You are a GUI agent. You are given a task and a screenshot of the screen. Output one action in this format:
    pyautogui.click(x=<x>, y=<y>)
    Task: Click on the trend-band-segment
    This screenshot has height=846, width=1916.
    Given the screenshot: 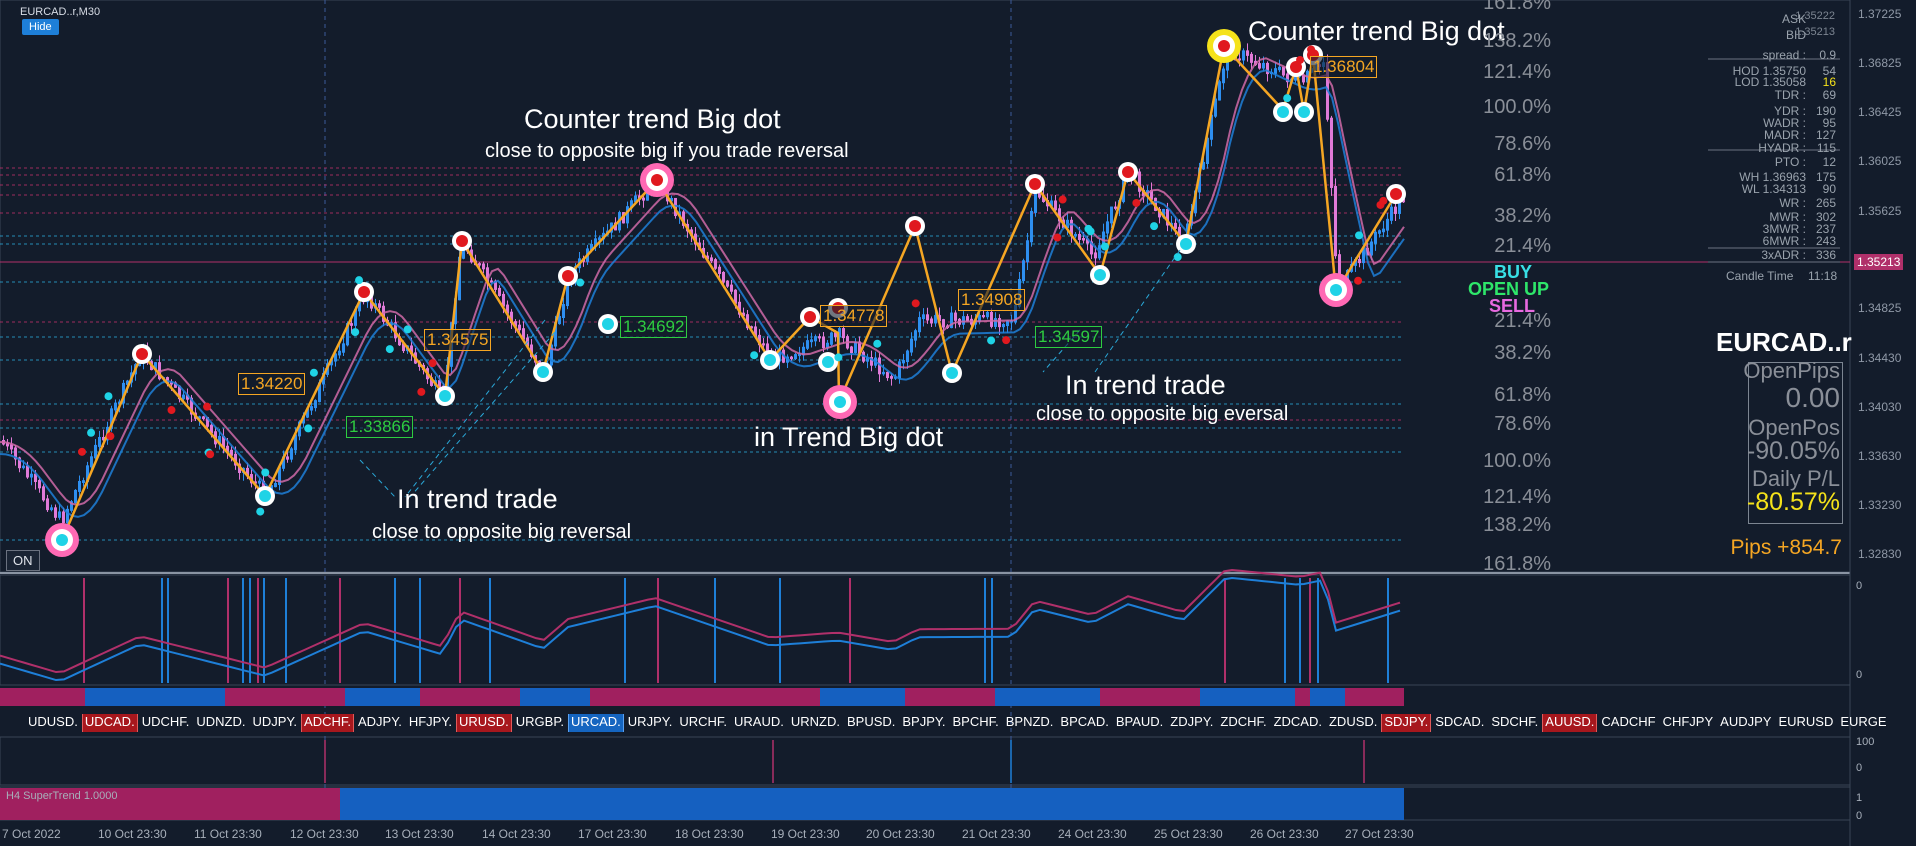 What is the action you would take?
    pyautogui.click(x=285, y=697)
    